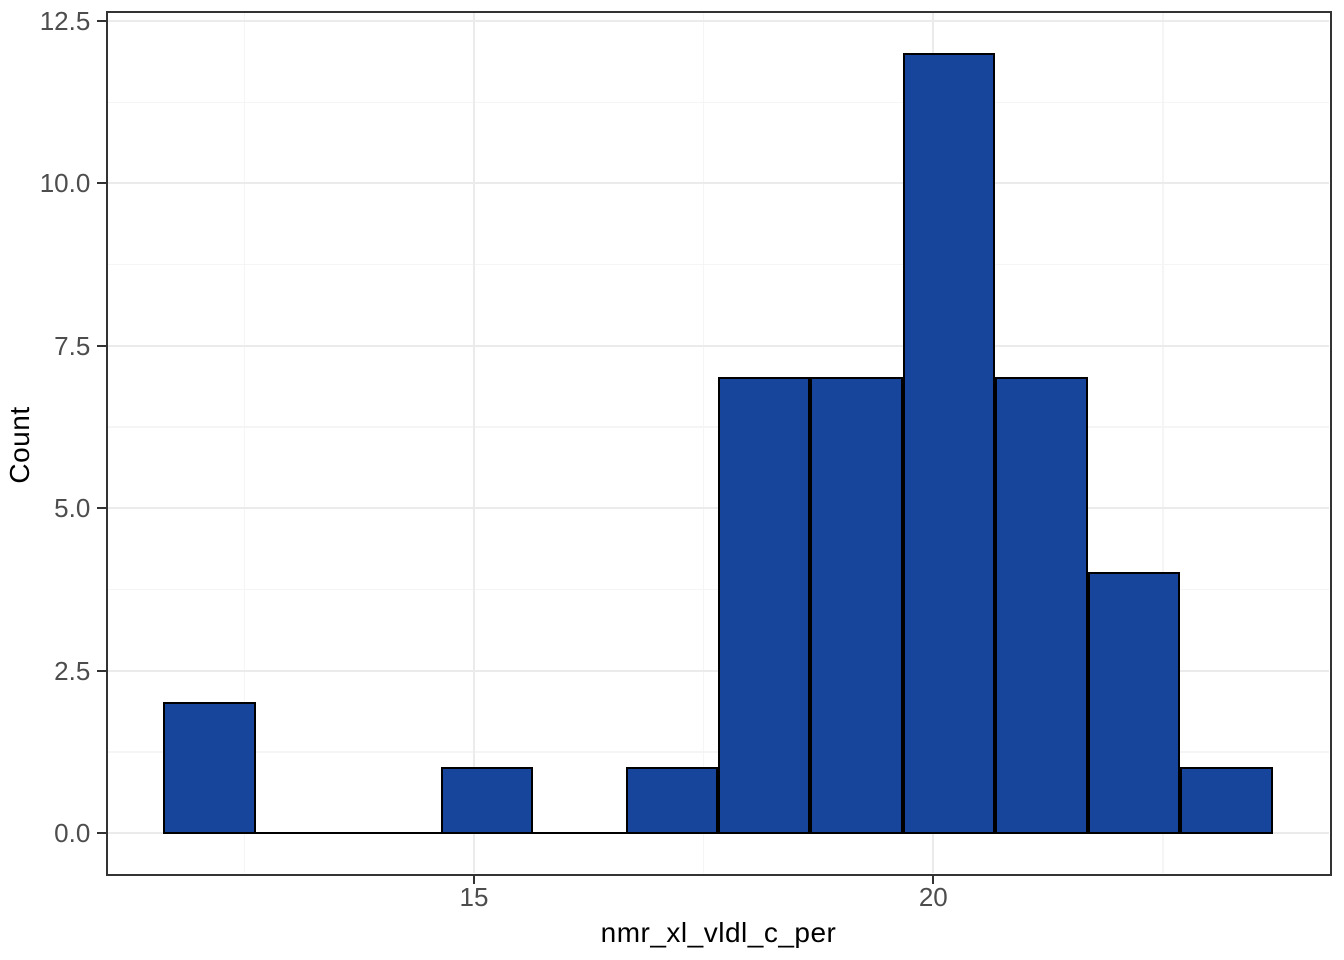 This screenshot has width=1344, height=960. I want to click on y-tick-label: 5.0, so click(72, 508).